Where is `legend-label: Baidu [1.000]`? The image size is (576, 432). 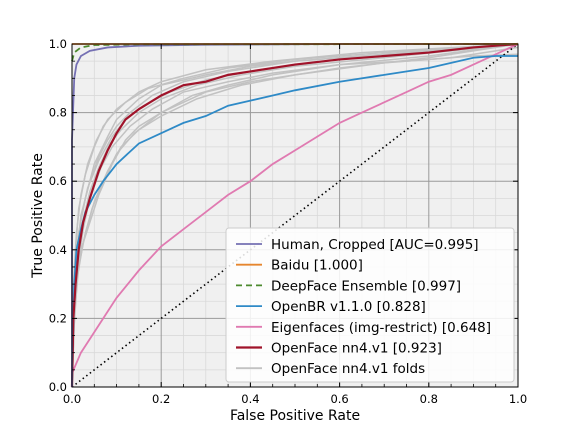
legend-label: Baidu [1.000] is located at coordinates (317, 266).